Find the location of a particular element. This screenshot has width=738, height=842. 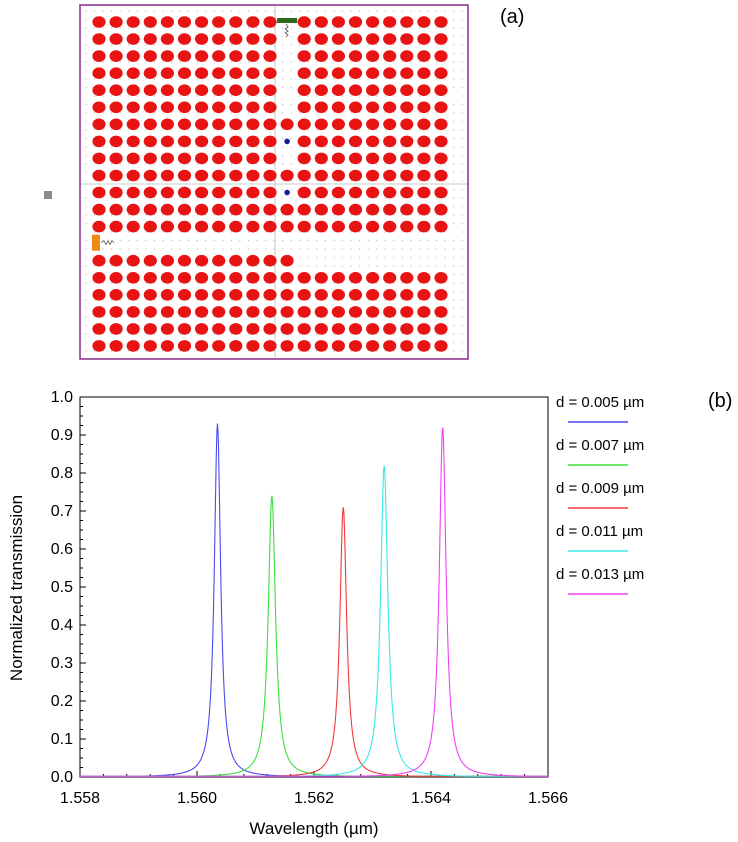

x-tick-label: 1.562 is located at coordinates (314, 798).